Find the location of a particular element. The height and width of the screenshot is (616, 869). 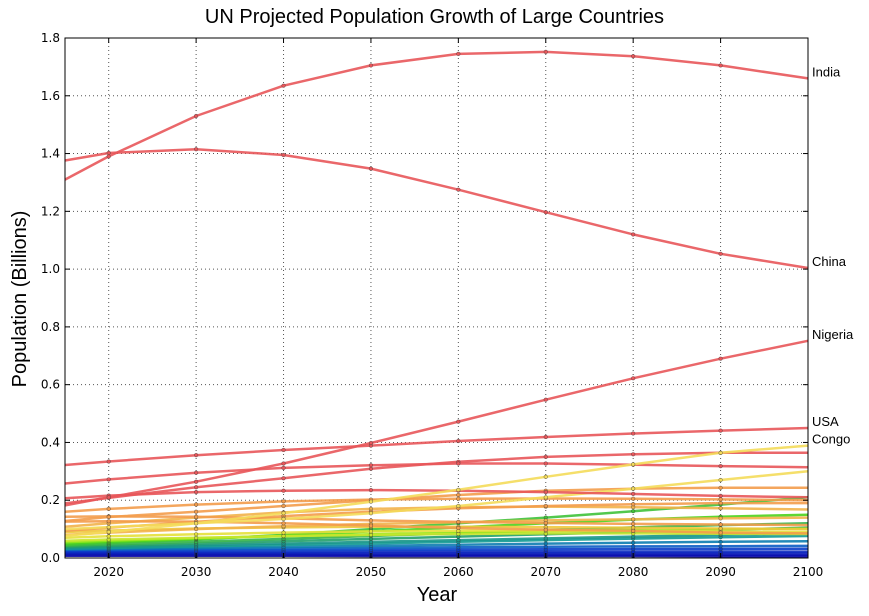

y-tick-label: 1.2 is located at coordinates (50, 211).